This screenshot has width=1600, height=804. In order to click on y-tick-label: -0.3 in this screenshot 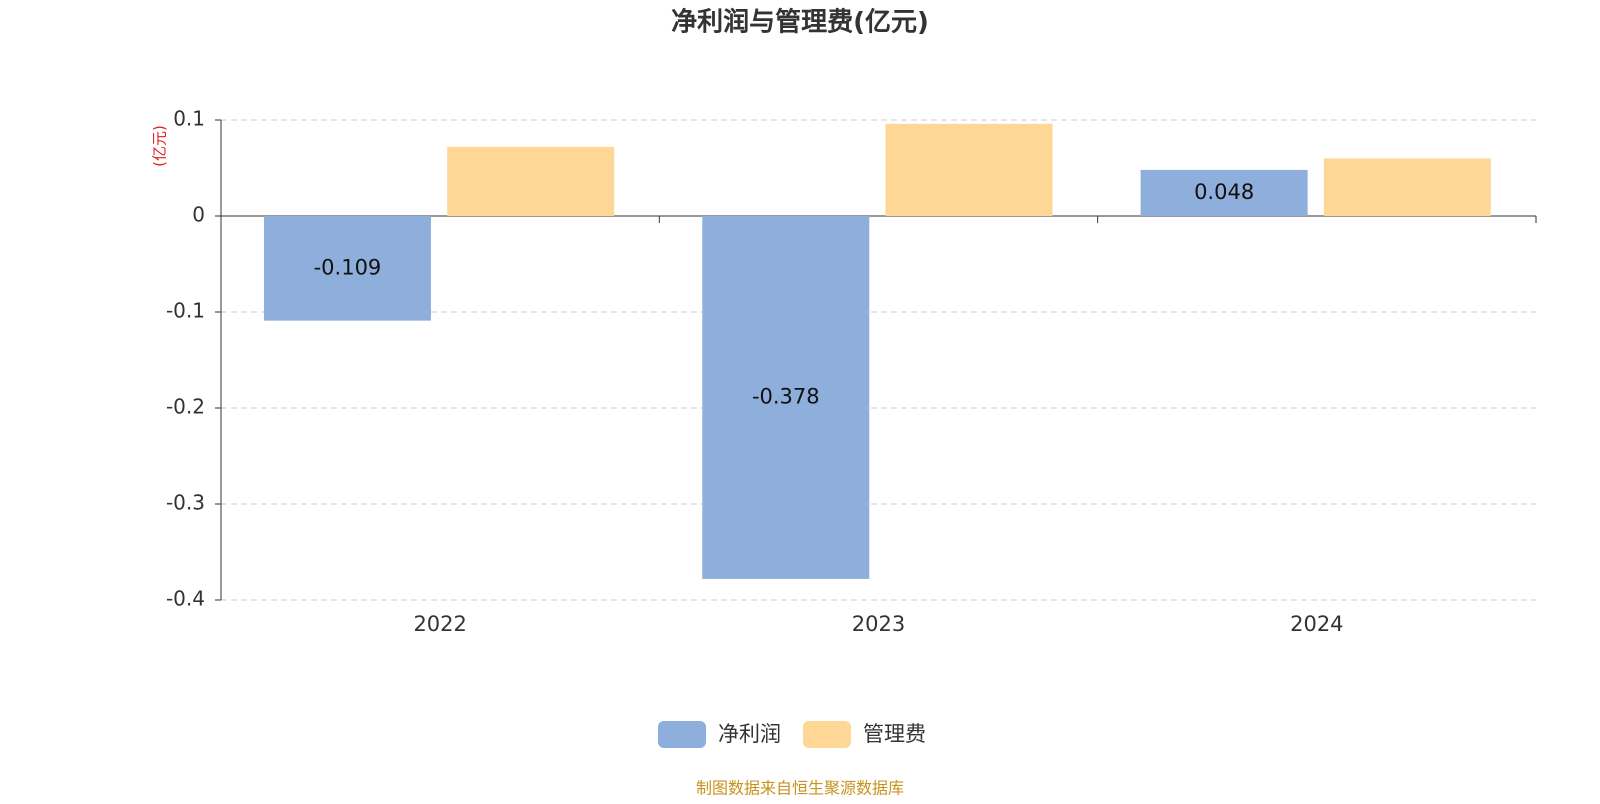, I will do `click(185, 503)`.